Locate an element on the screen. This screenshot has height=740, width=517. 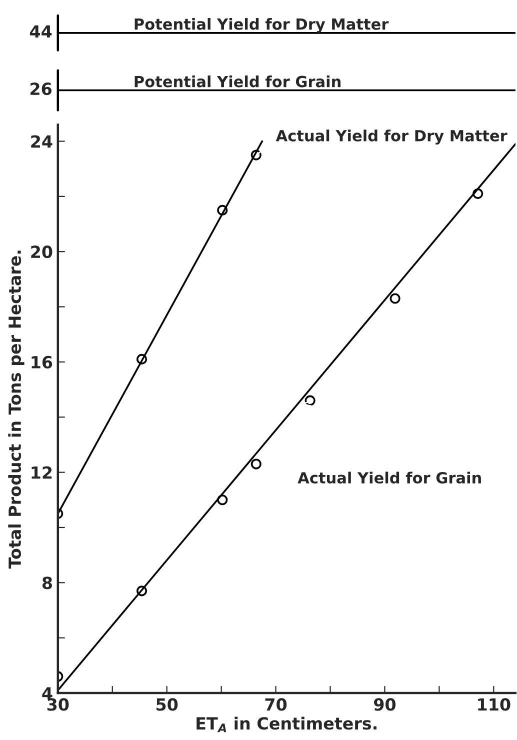
y-tick-label: 20 is located at coordinates (41, 252).